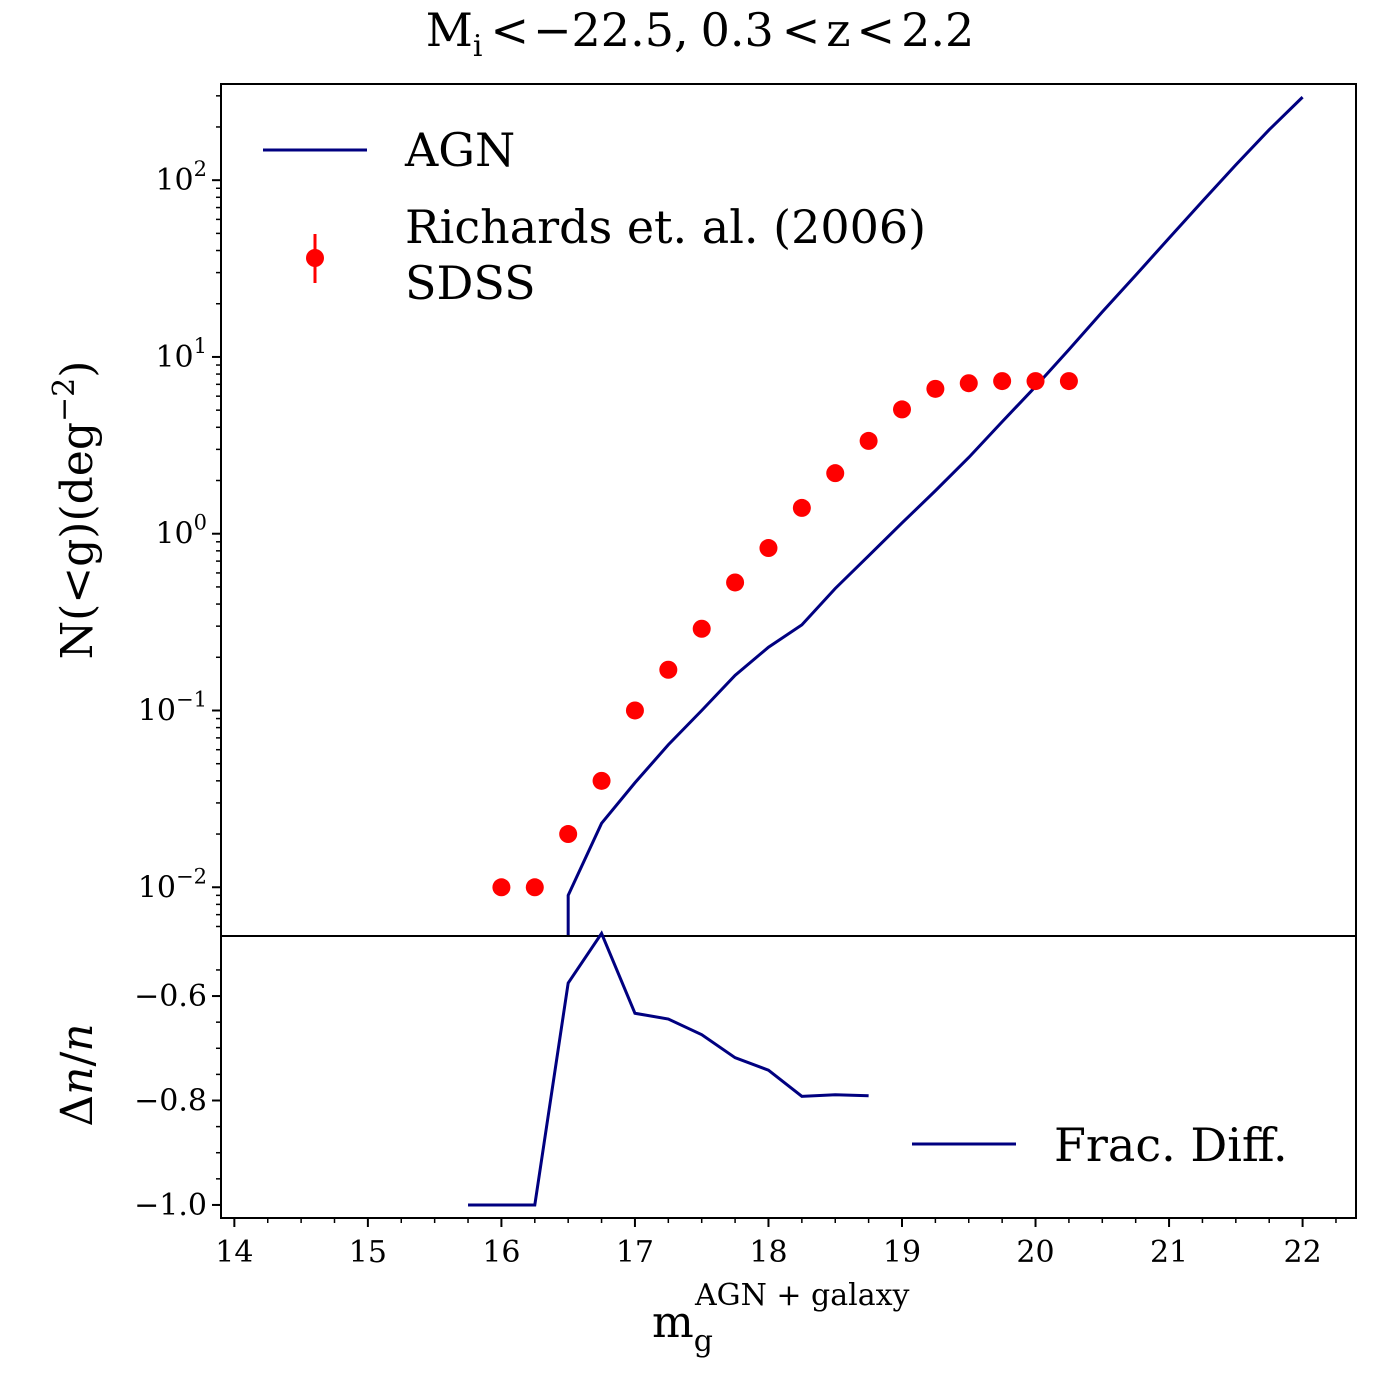 The width and height of the screenshot is (1400, 1400). Describe the element at coordinates (1169, 1252) in the screenshot. I see `x-tick-label: 21` at that location.